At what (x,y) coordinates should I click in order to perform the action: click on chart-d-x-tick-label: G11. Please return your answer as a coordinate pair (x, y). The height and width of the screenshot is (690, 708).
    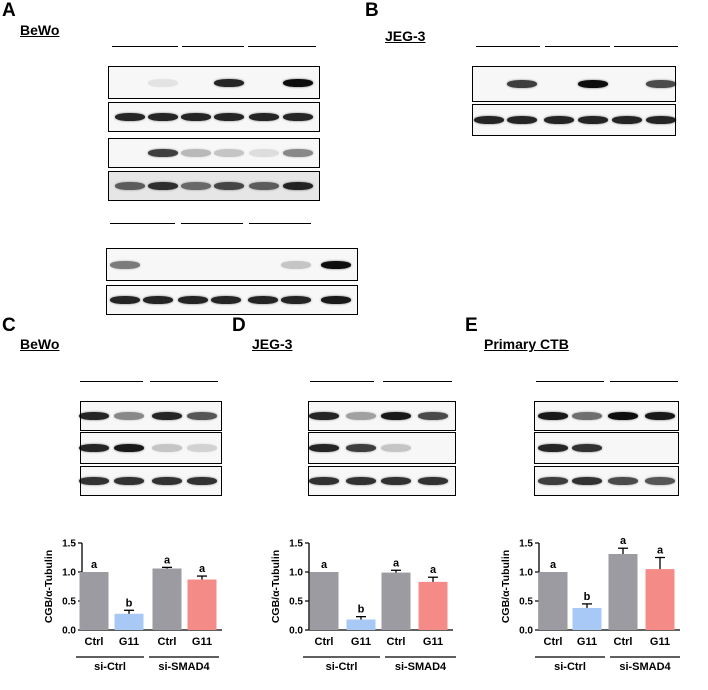
    Looking at the image, I should click on (361, 642).